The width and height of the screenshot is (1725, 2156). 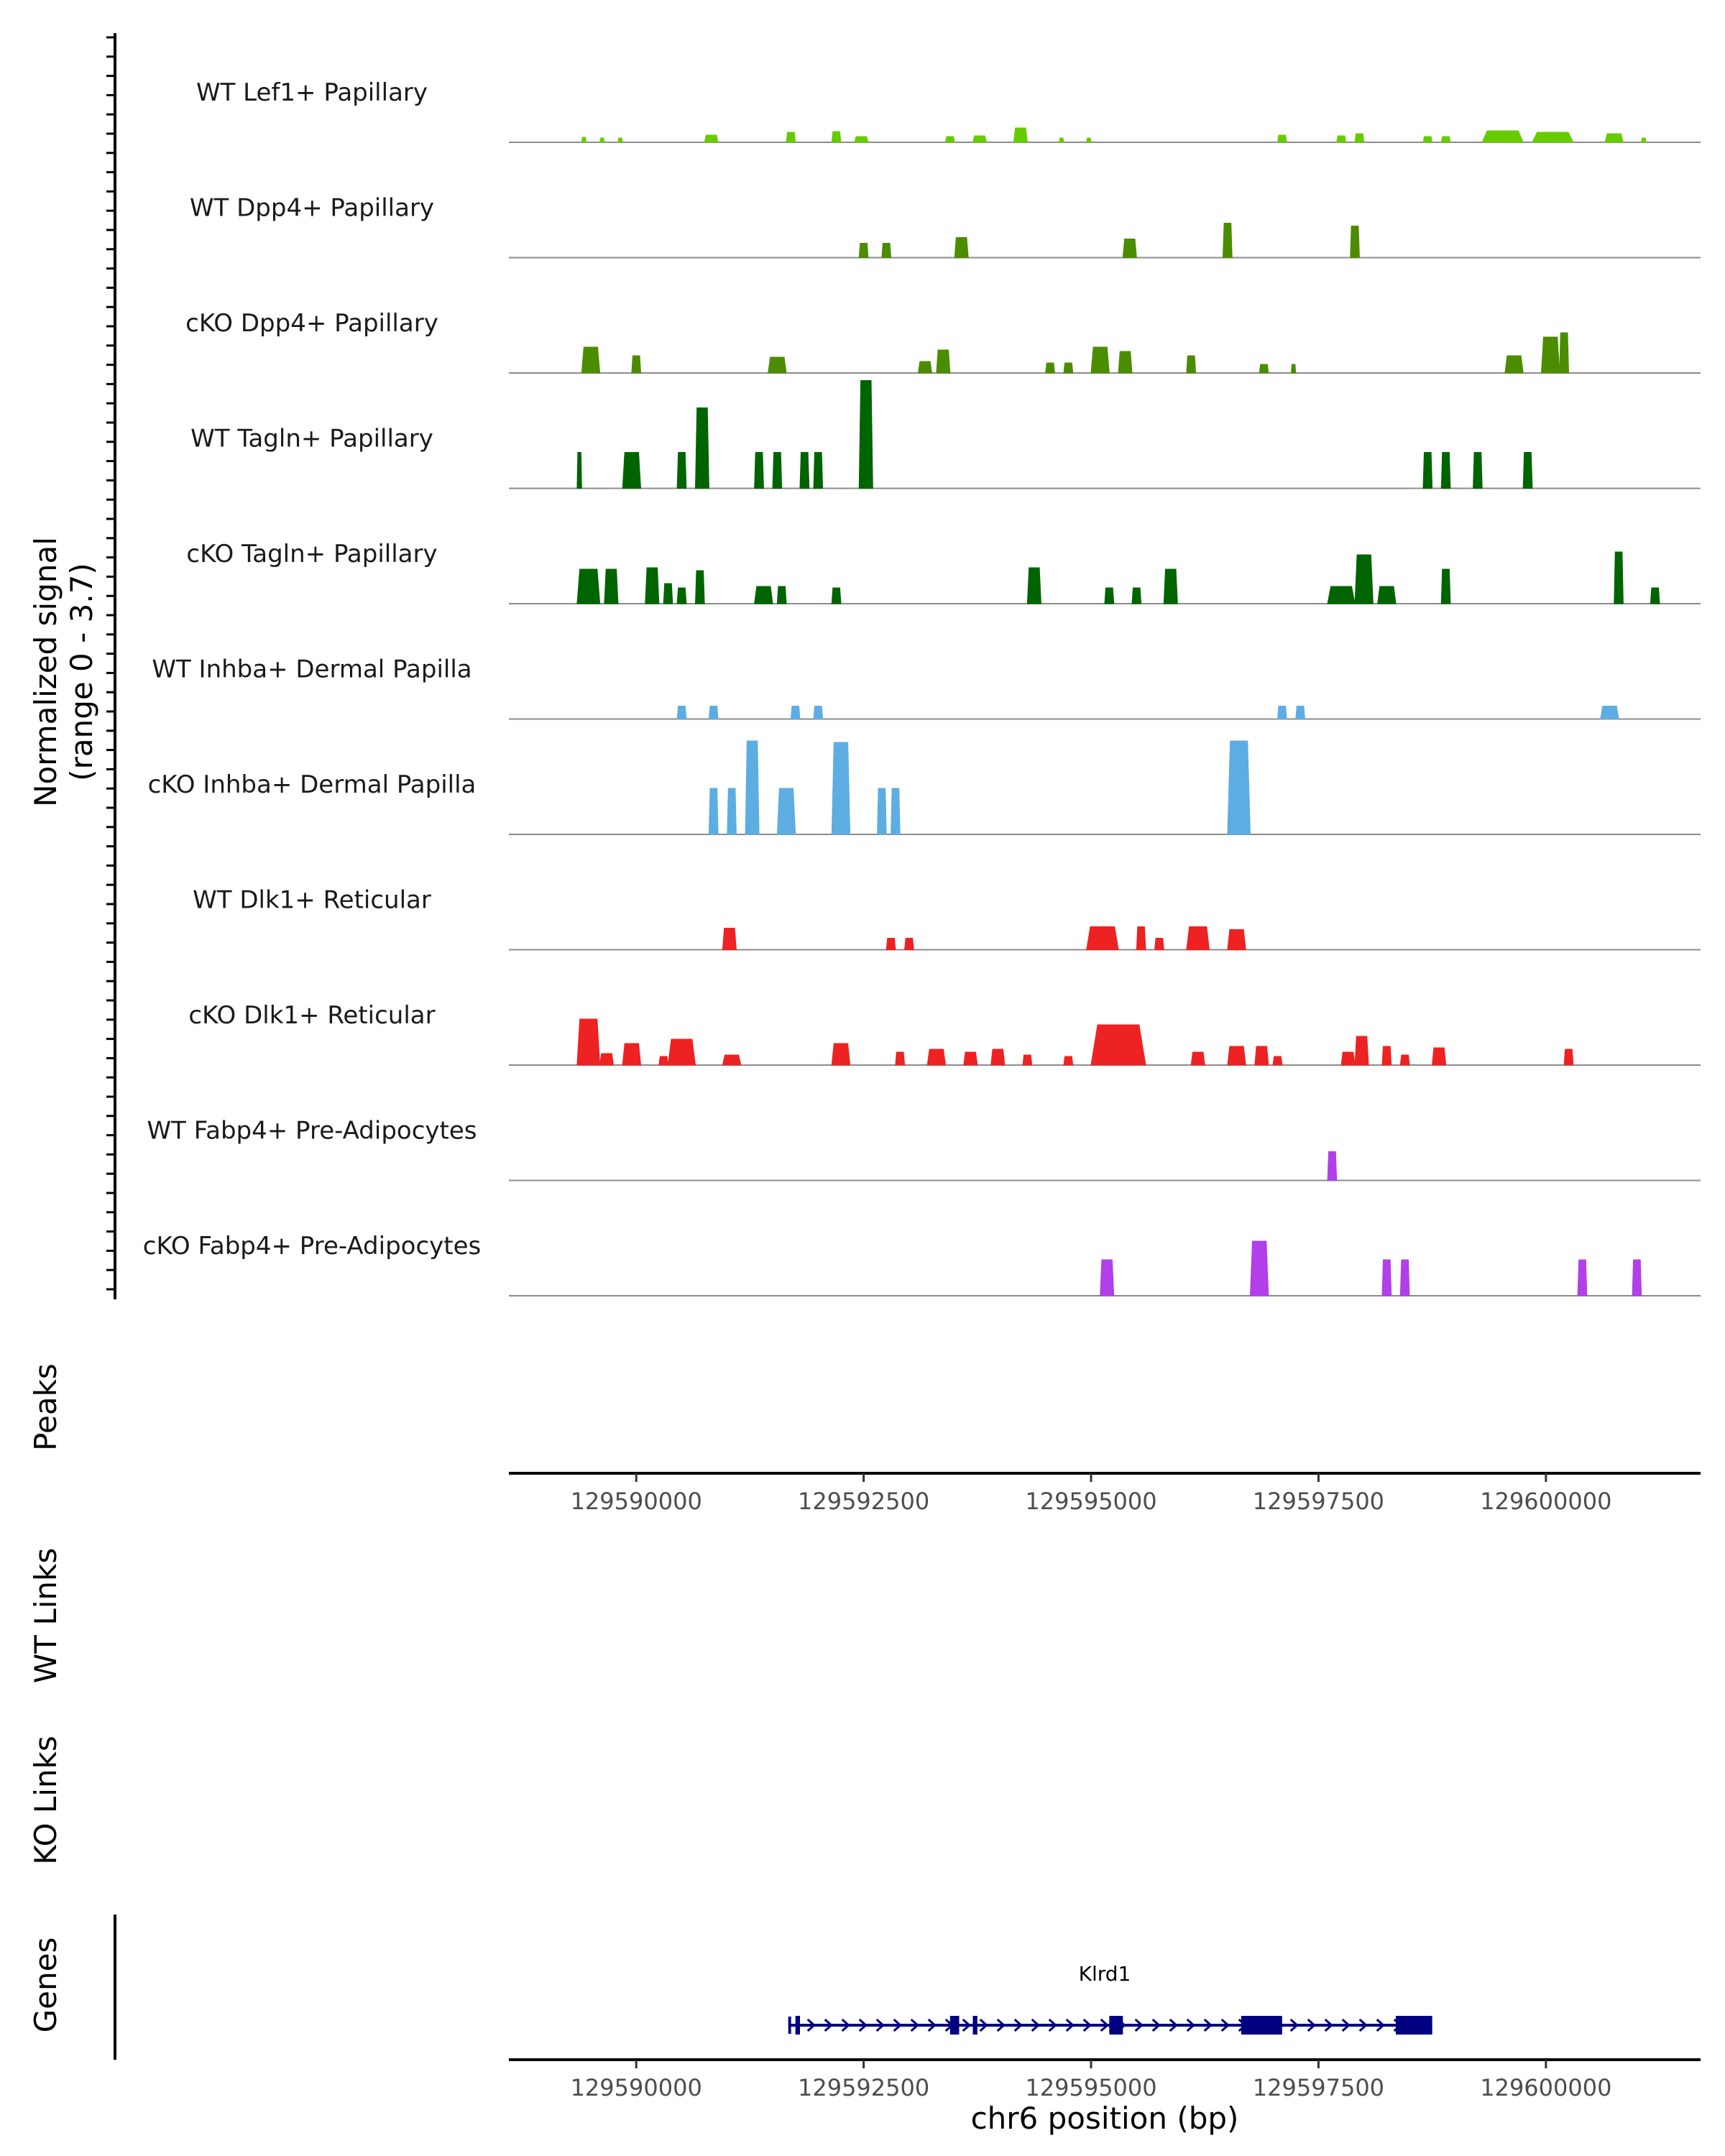 I want to click on track-cko-dlk1-reticular: cKO Dlk1+ Reticular, so click(x=944, y=1033).